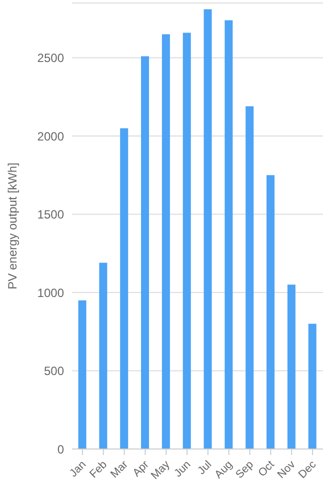 The height and width of the screenshot is (480, 328). I want to click on x-tick-label: Sep, so click(245, 469).